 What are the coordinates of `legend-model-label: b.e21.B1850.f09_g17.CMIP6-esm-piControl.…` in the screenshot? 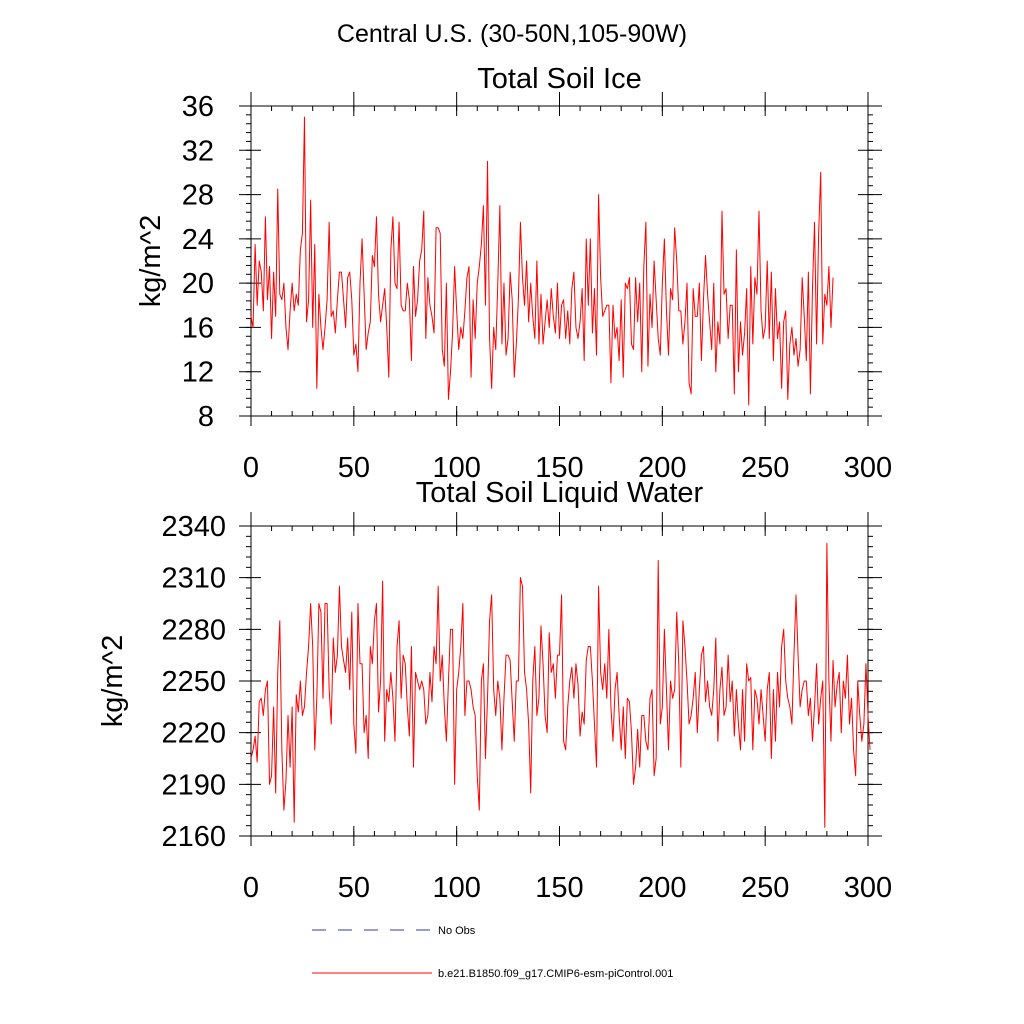 It's located at (555, 974).